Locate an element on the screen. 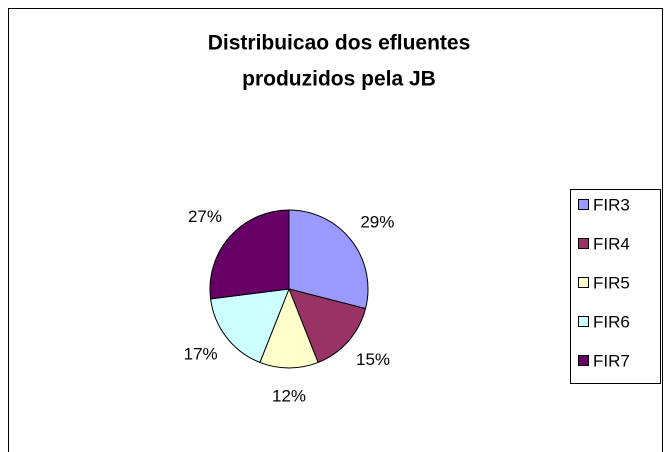 Image resolution: width=670 pixels, height=452 pixels. chart-title: Distribuicao dos efluentes is located at coordinates (339, 43).